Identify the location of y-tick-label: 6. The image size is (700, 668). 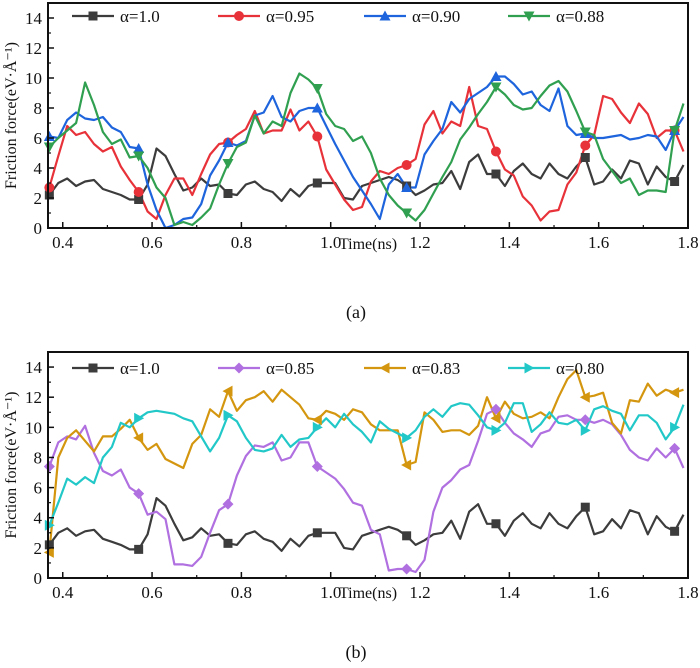
(38, 138).